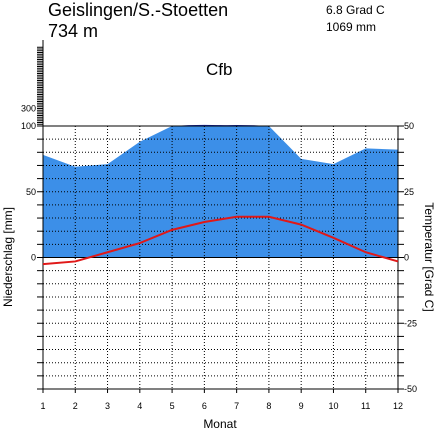 Image resolution: width=437 pixels, height=430 pixels. Describe the element at coordinates (172, 406) in the screenshot. I see `x-tick-label: 5` at that location.